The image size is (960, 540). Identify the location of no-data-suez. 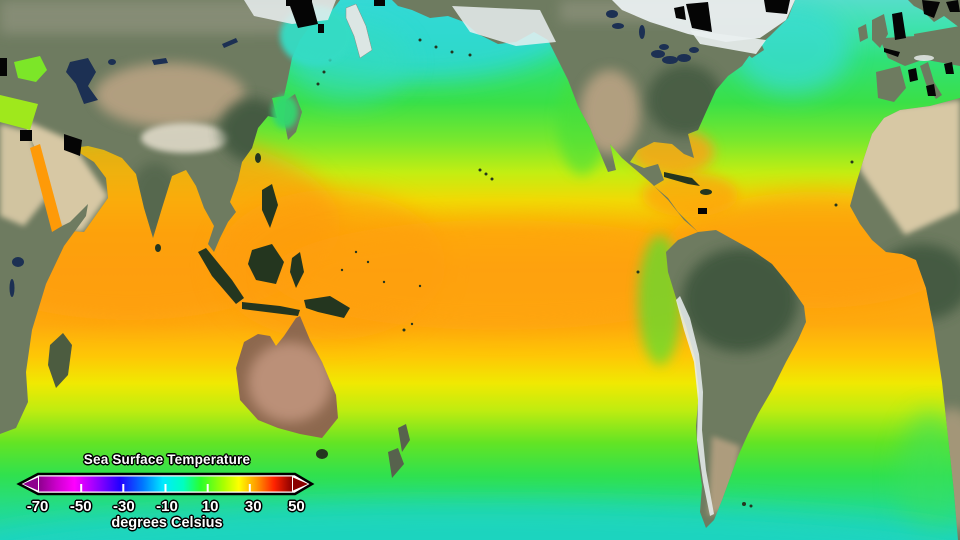
(26, 135).